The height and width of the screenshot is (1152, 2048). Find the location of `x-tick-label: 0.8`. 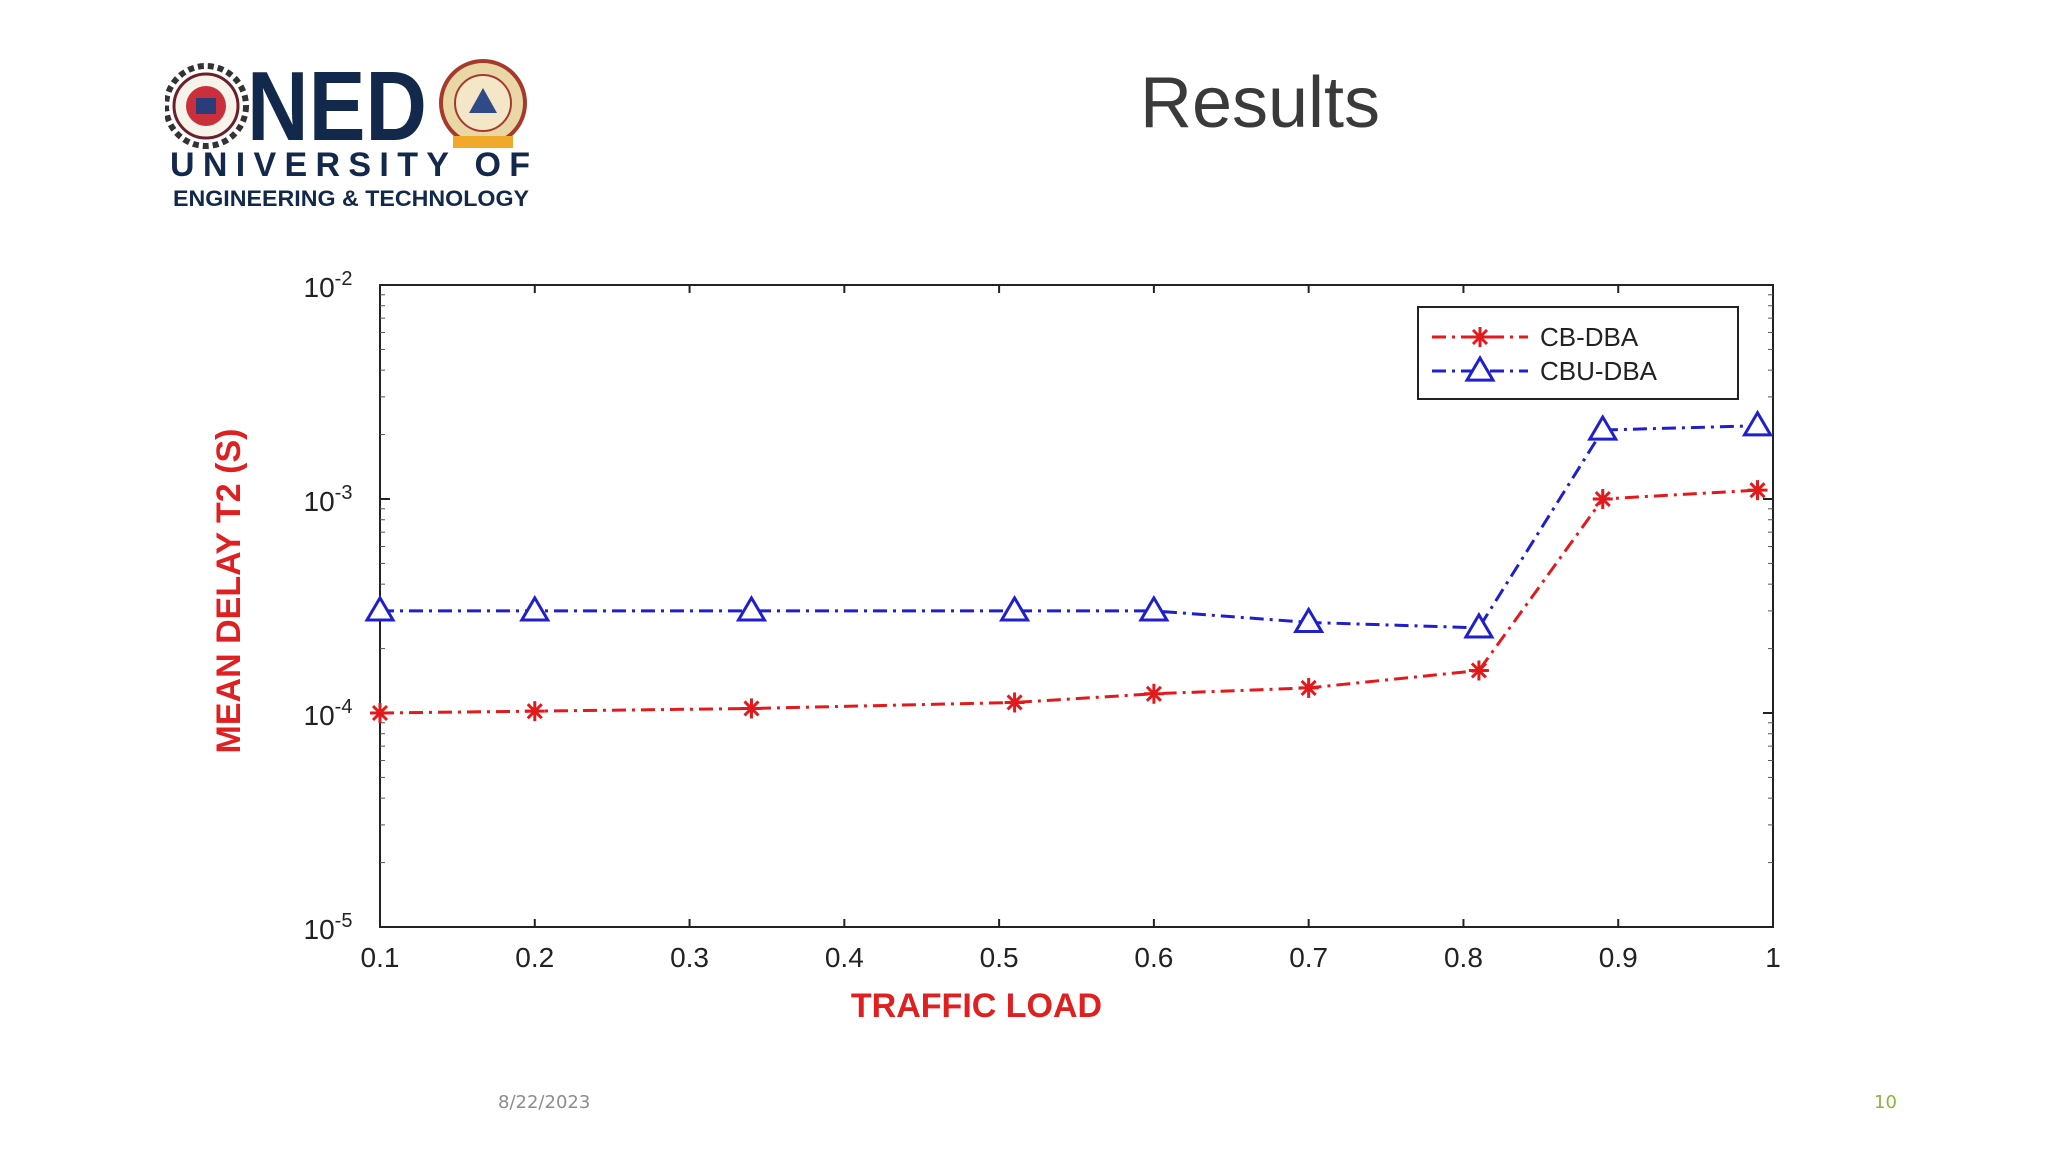

x-tick-label: 0.8 is located at coordinates (1463, 957).